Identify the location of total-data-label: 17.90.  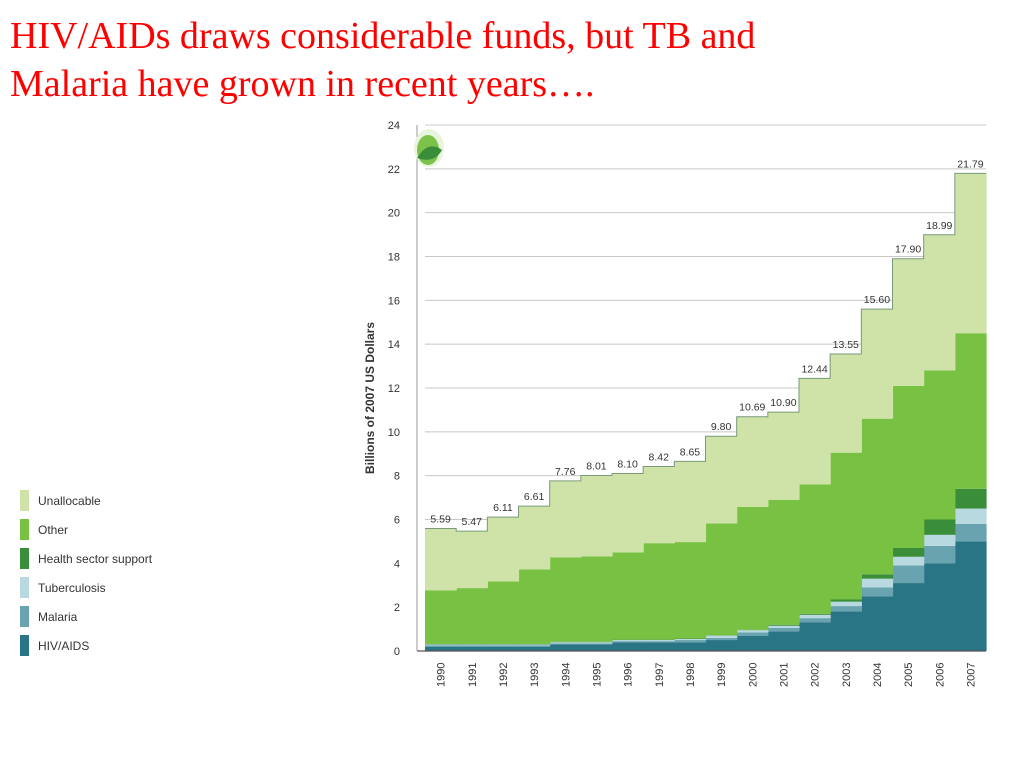
(908, 250).